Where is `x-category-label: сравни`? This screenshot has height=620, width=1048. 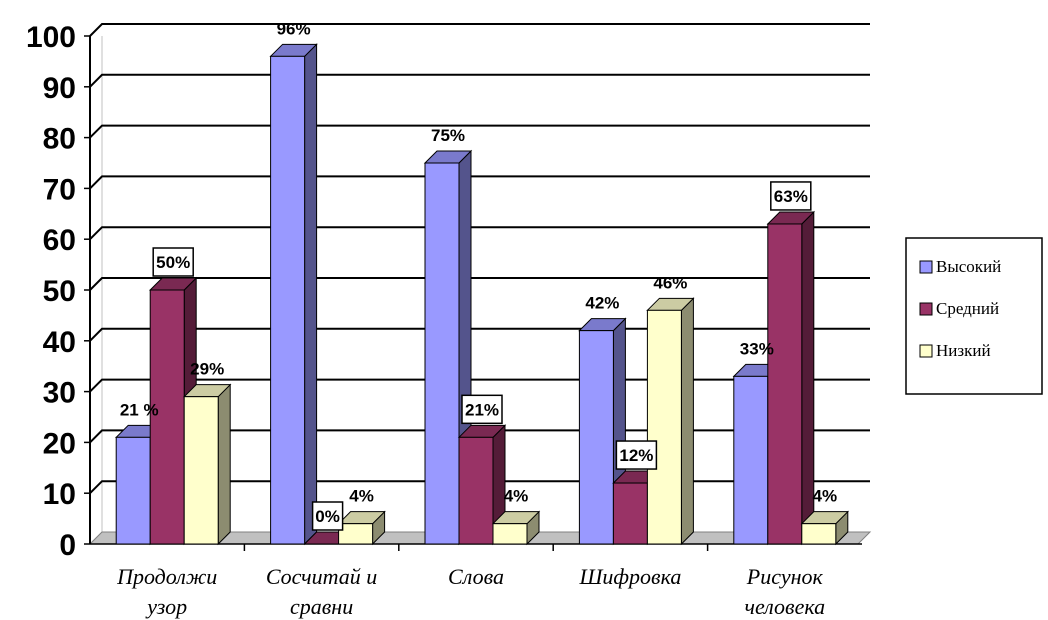 x-category-label: сравни is located at coordinates (321, 606).